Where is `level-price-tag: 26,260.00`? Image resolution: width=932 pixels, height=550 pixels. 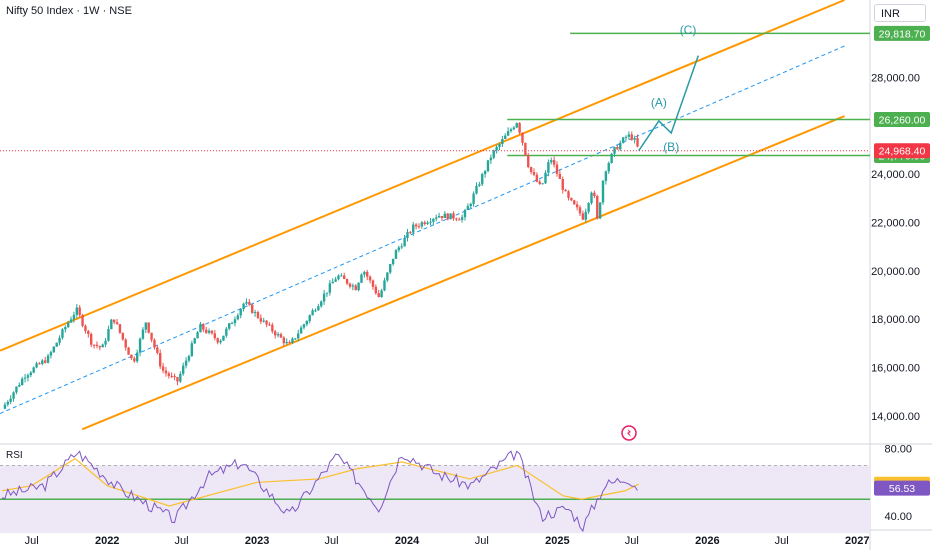 level-price-tag: 26,260.00 is located at coordinates (902, 120).